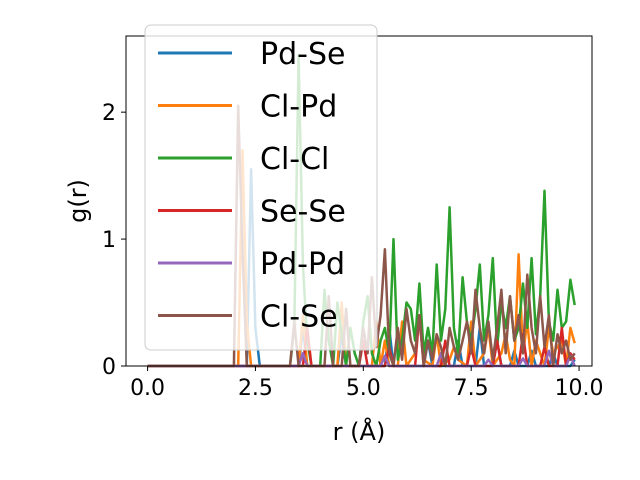  Describe the element at coordinates (298, 107) in the screenshot. I see `legend-label-cl-pd: Cl-Pd` at that location.